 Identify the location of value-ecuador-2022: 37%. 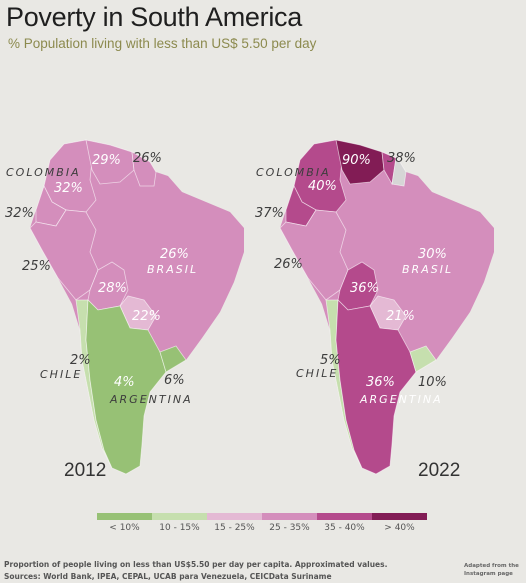
(269, 213).